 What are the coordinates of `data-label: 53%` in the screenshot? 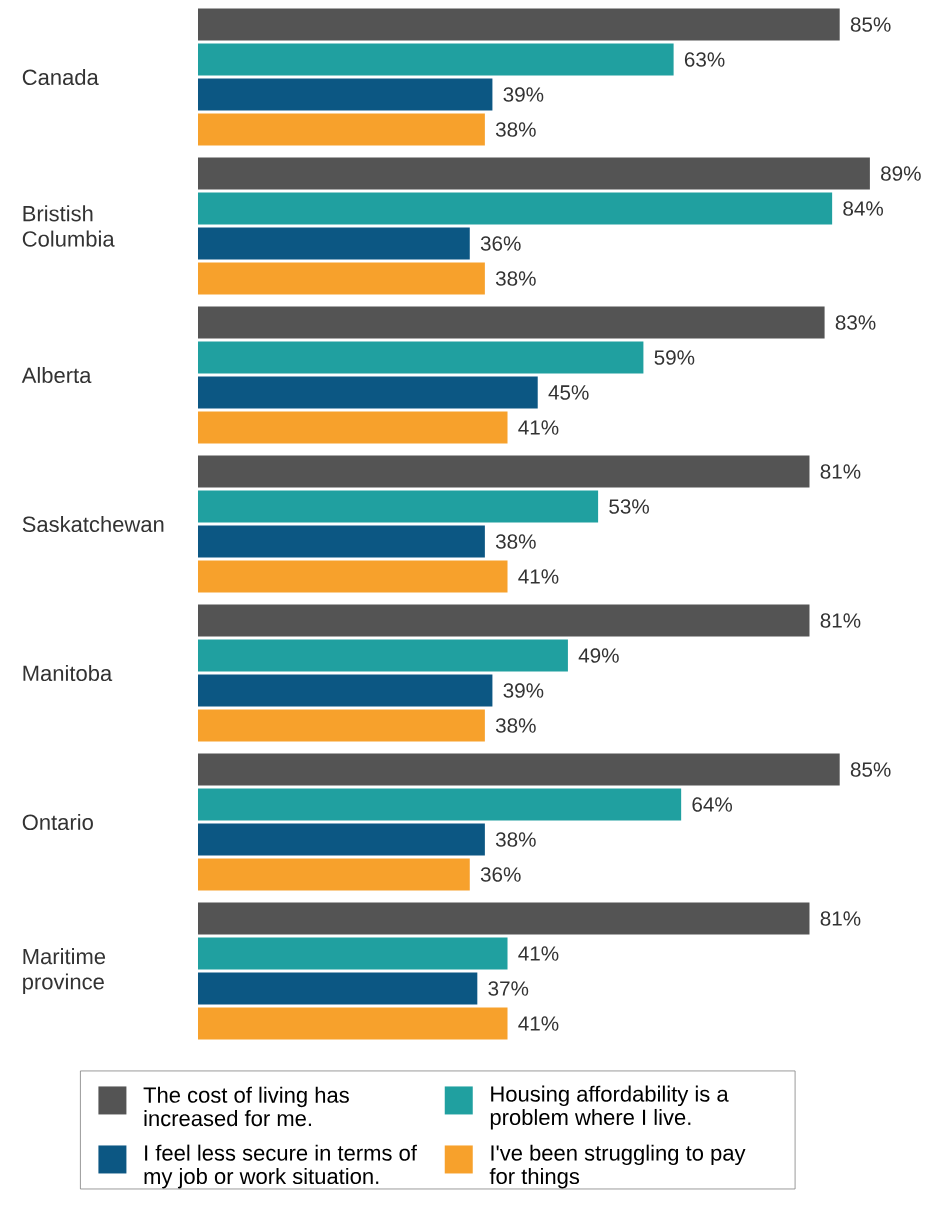 It's located at (629, 506).